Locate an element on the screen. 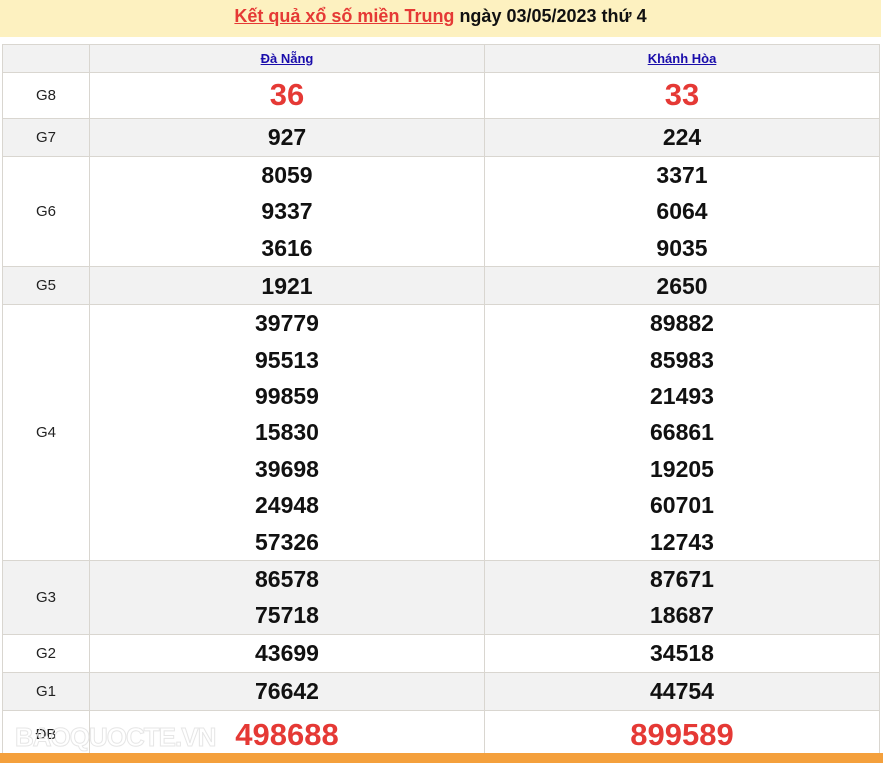 The height and width of the screenshot is (763, 883). province-header: Khánh Hòa is located at coordinates (682, 58).